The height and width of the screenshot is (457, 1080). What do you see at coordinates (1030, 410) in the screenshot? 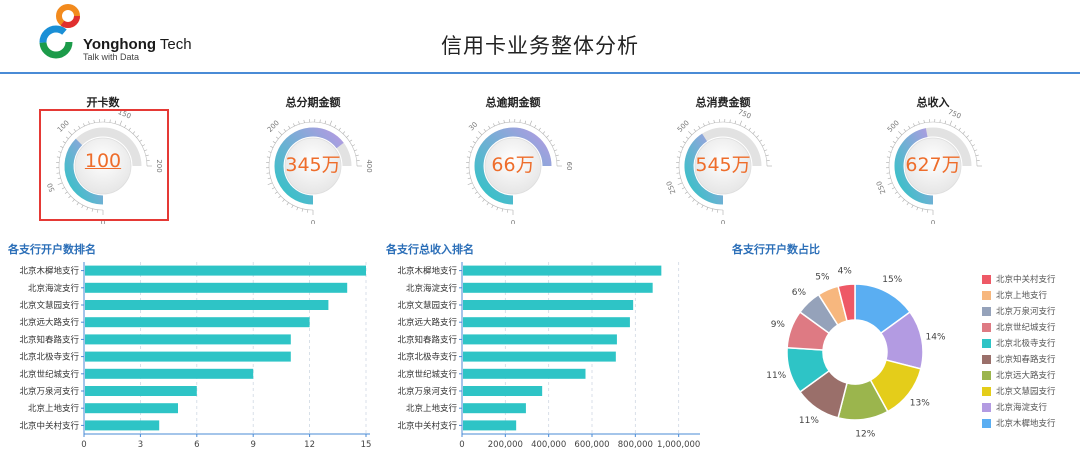
I see `legend-item: 北京海淀支行` at bounding box center [1030, 410].